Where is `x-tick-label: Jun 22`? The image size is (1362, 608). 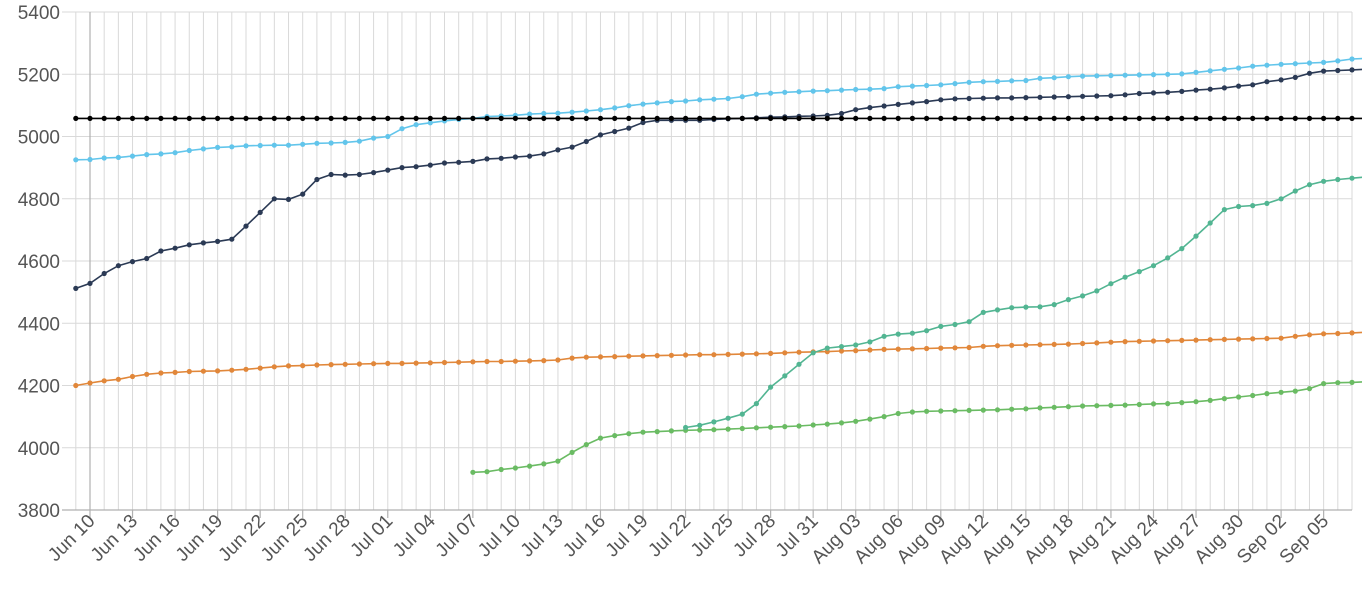 x-tick-label: Jun 22 is located at coordinates (242, 538).